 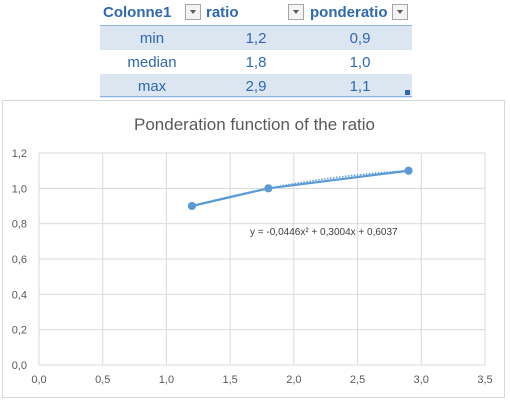 What do you see at coordinates (421, 380) in the screenshot?
I see `x-tick-label: 3,0` at bounding box center [421, 380].